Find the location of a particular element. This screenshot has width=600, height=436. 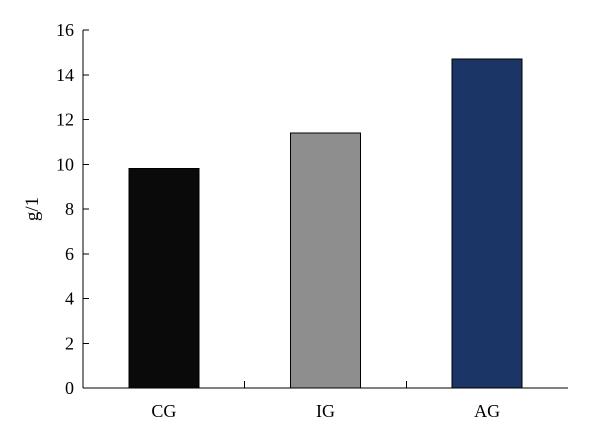

y-tick-label: 8 is located at coordinates (69, 209).